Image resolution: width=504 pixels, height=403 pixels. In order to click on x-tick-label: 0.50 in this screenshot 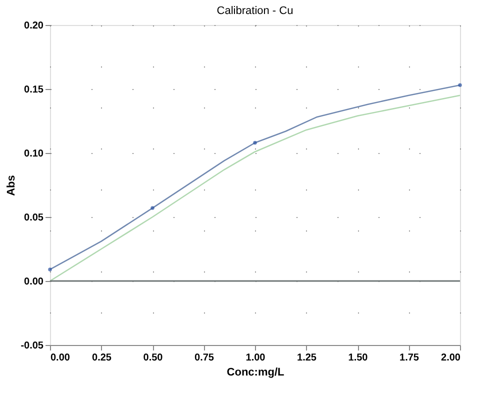, I will do `click(153, 358)`.